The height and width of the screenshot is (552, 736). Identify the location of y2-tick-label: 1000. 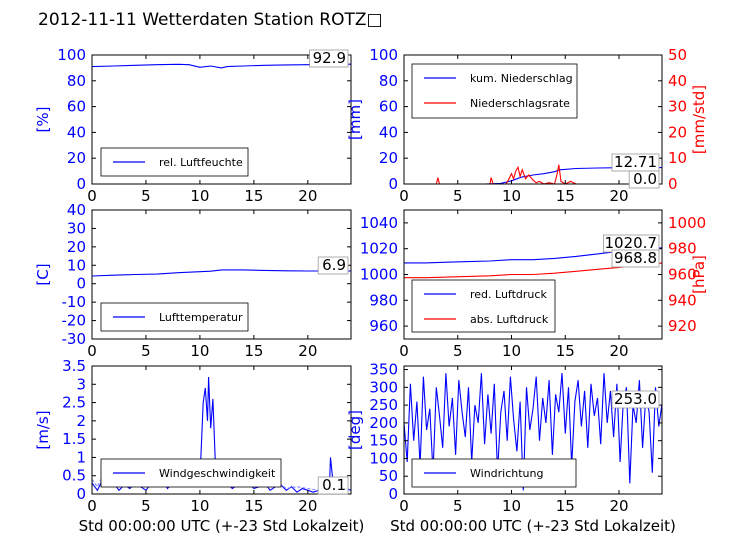
(687, 223).